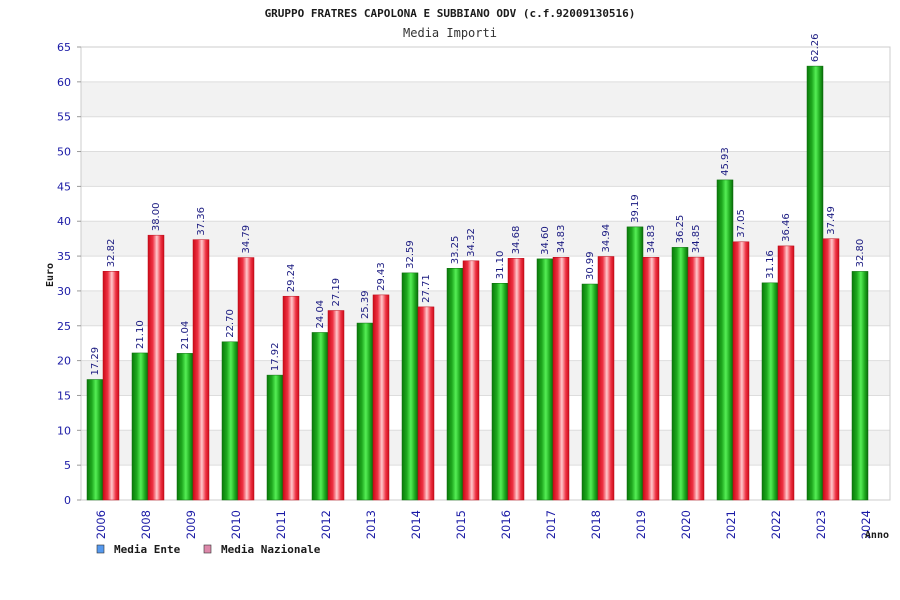  Describe the element at coordinates (506, 524) in the screenshot. I see `x-tick-label: 2016` at that location.